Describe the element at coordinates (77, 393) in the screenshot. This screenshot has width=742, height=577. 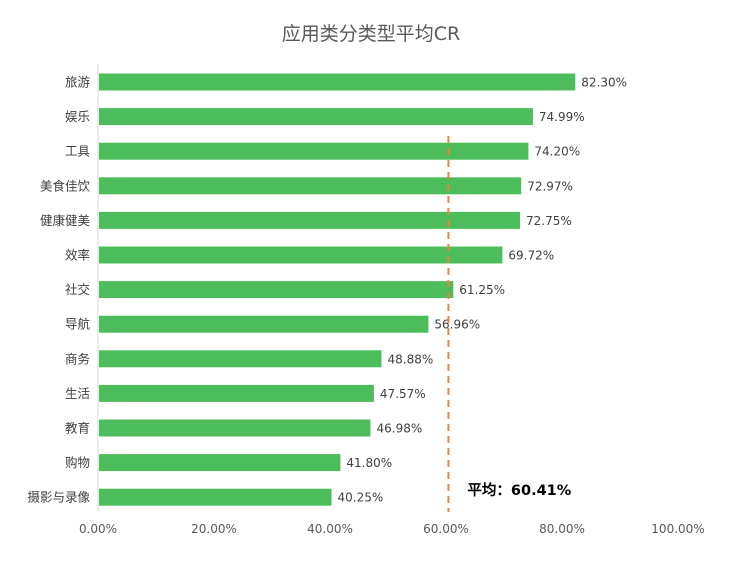
I see `category-label: 生活` at that location.